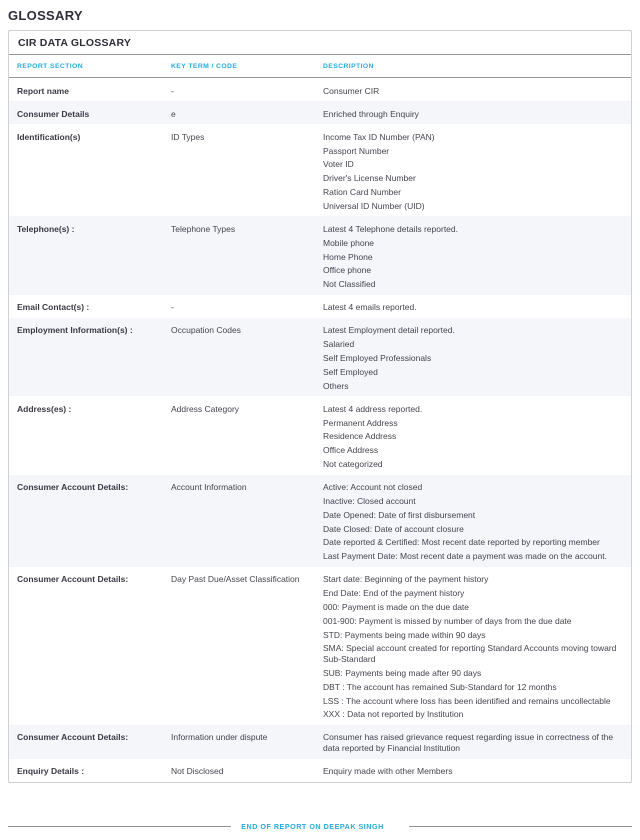 The image size is (640, 840). Describe the element at coordinates (379, 136) in the screenshot. I see `description-line: Income Tax ID Number (PAN)` at that location.